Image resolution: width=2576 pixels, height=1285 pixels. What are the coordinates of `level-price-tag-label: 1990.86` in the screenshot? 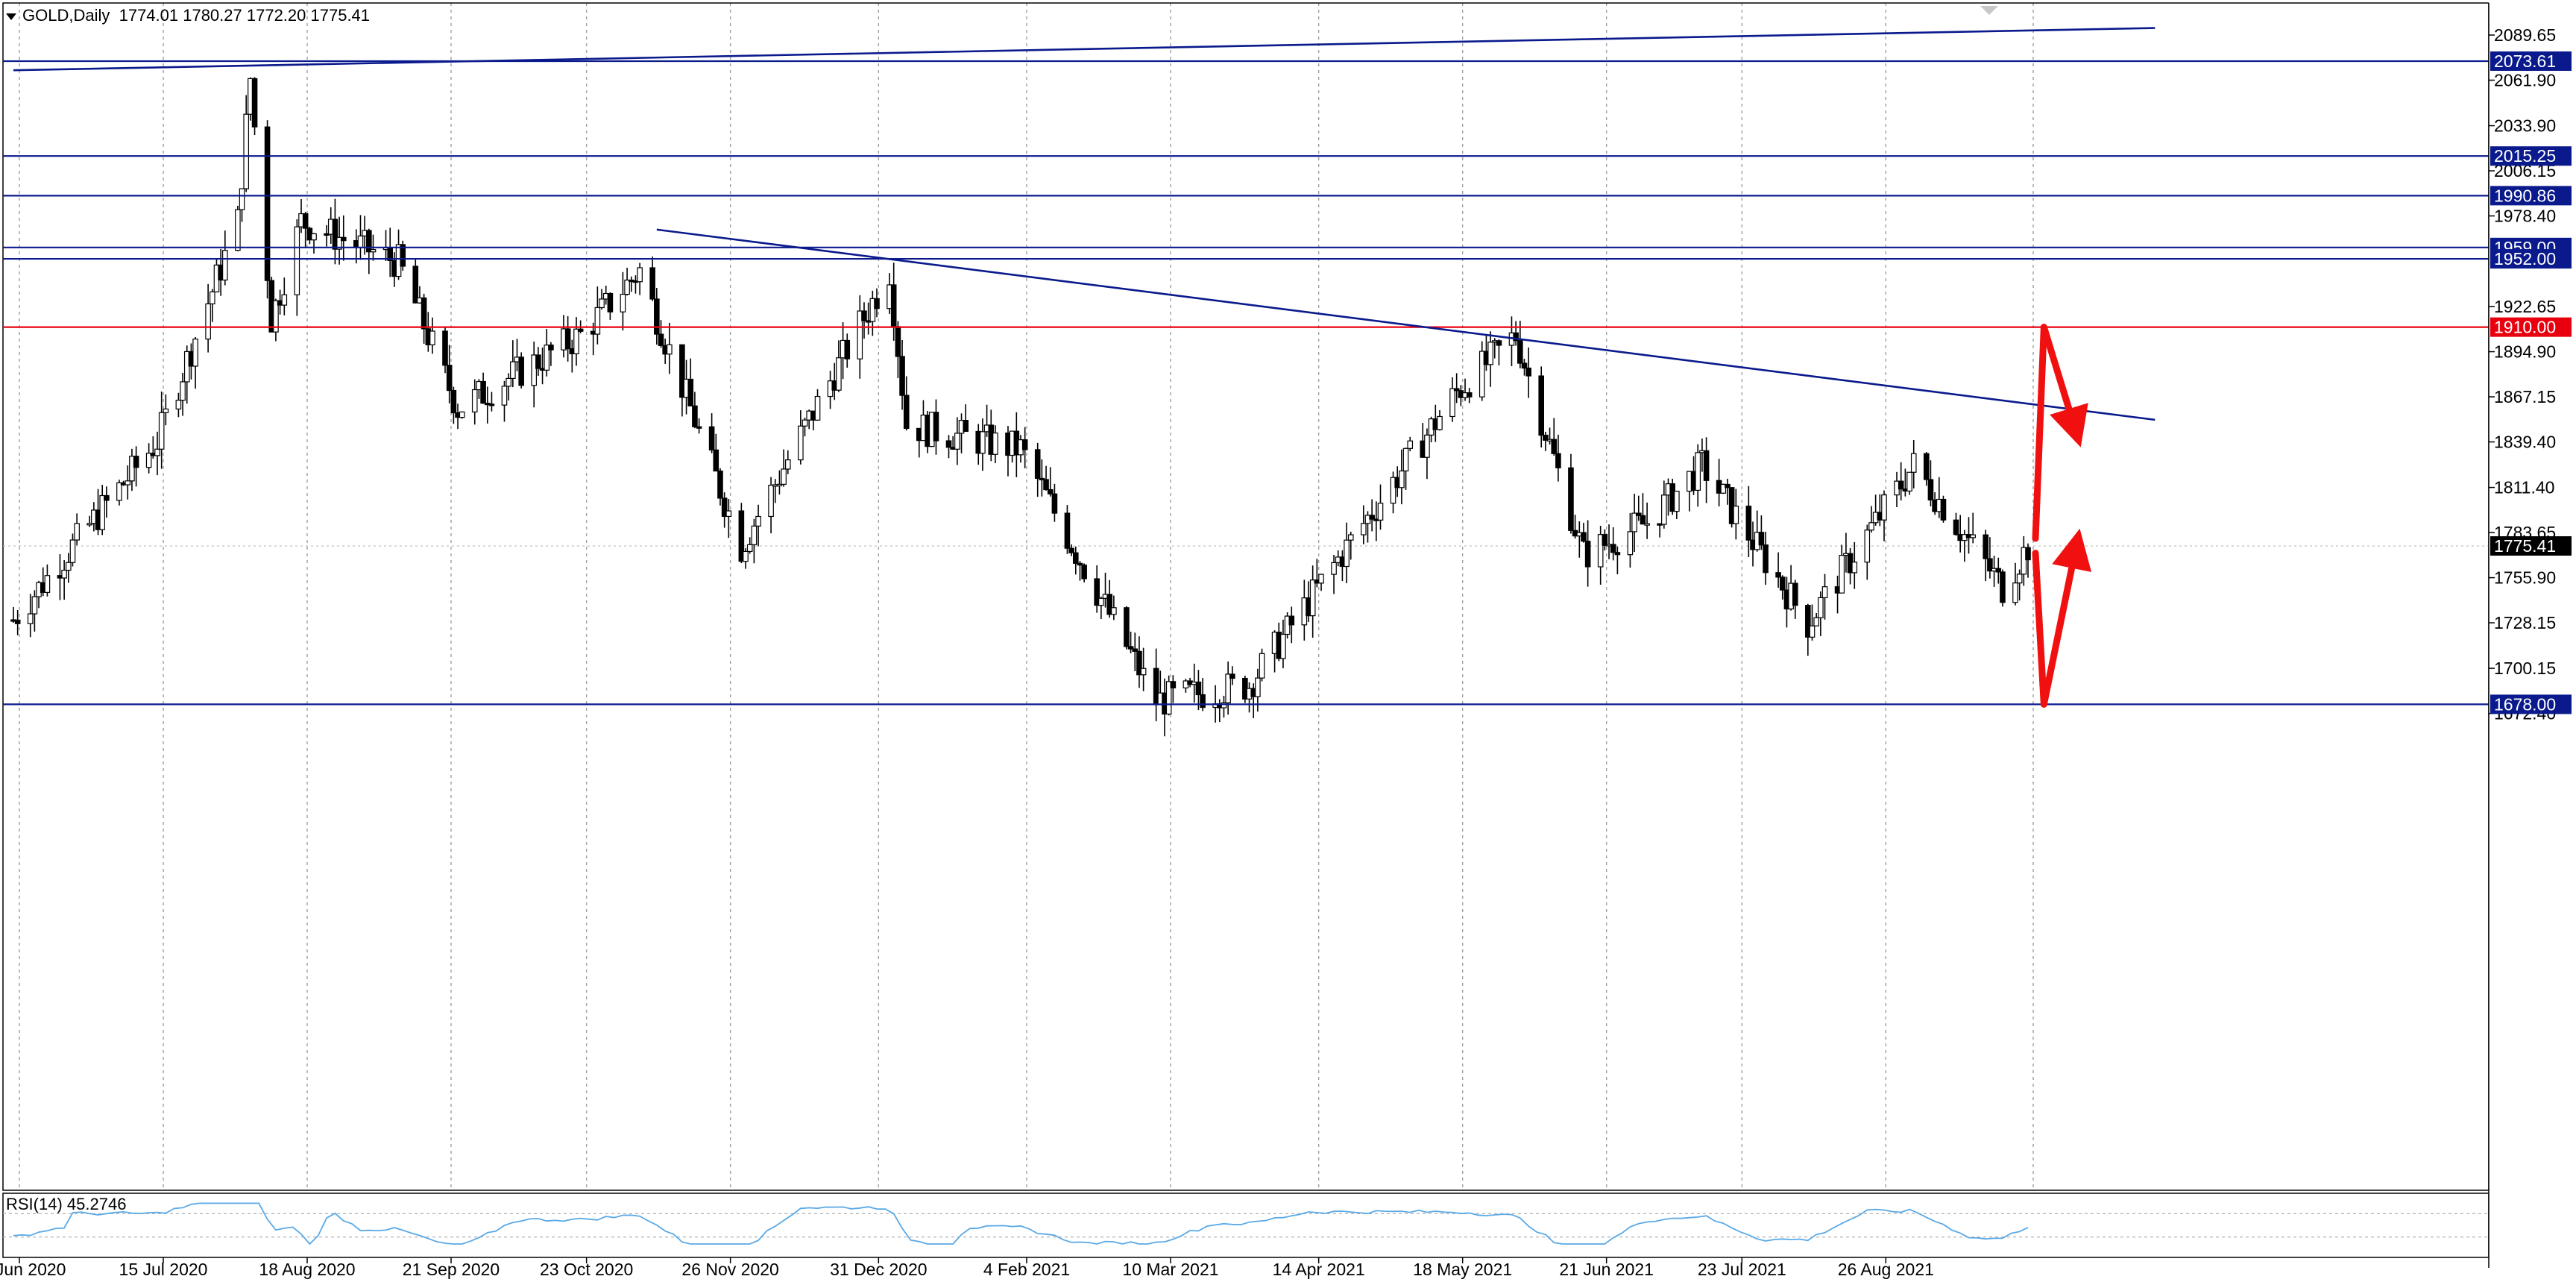 It's located at (2525, 195).